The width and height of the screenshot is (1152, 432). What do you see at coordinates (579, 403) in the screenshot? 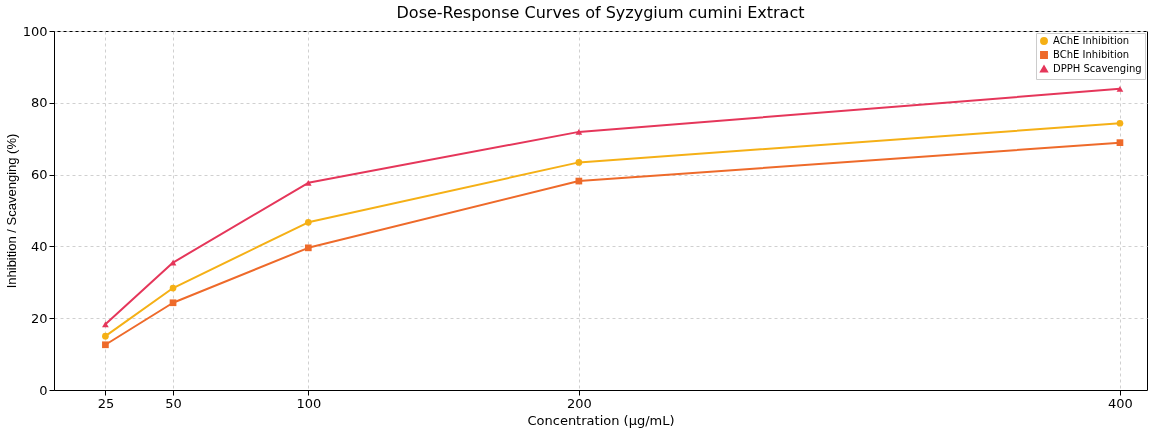
I see `x-tick-label: 200` at bounding box center [579, 403].